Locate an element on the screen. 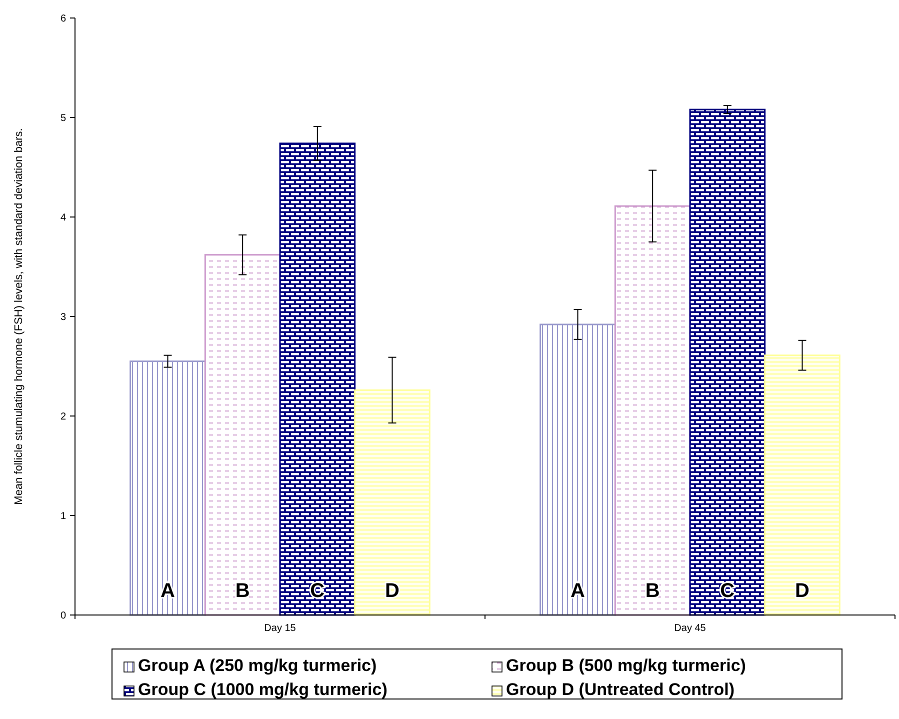 The height and width of the screenshot is (719, 899). y-tick-label: 4 is located at coordinates (63, 218).